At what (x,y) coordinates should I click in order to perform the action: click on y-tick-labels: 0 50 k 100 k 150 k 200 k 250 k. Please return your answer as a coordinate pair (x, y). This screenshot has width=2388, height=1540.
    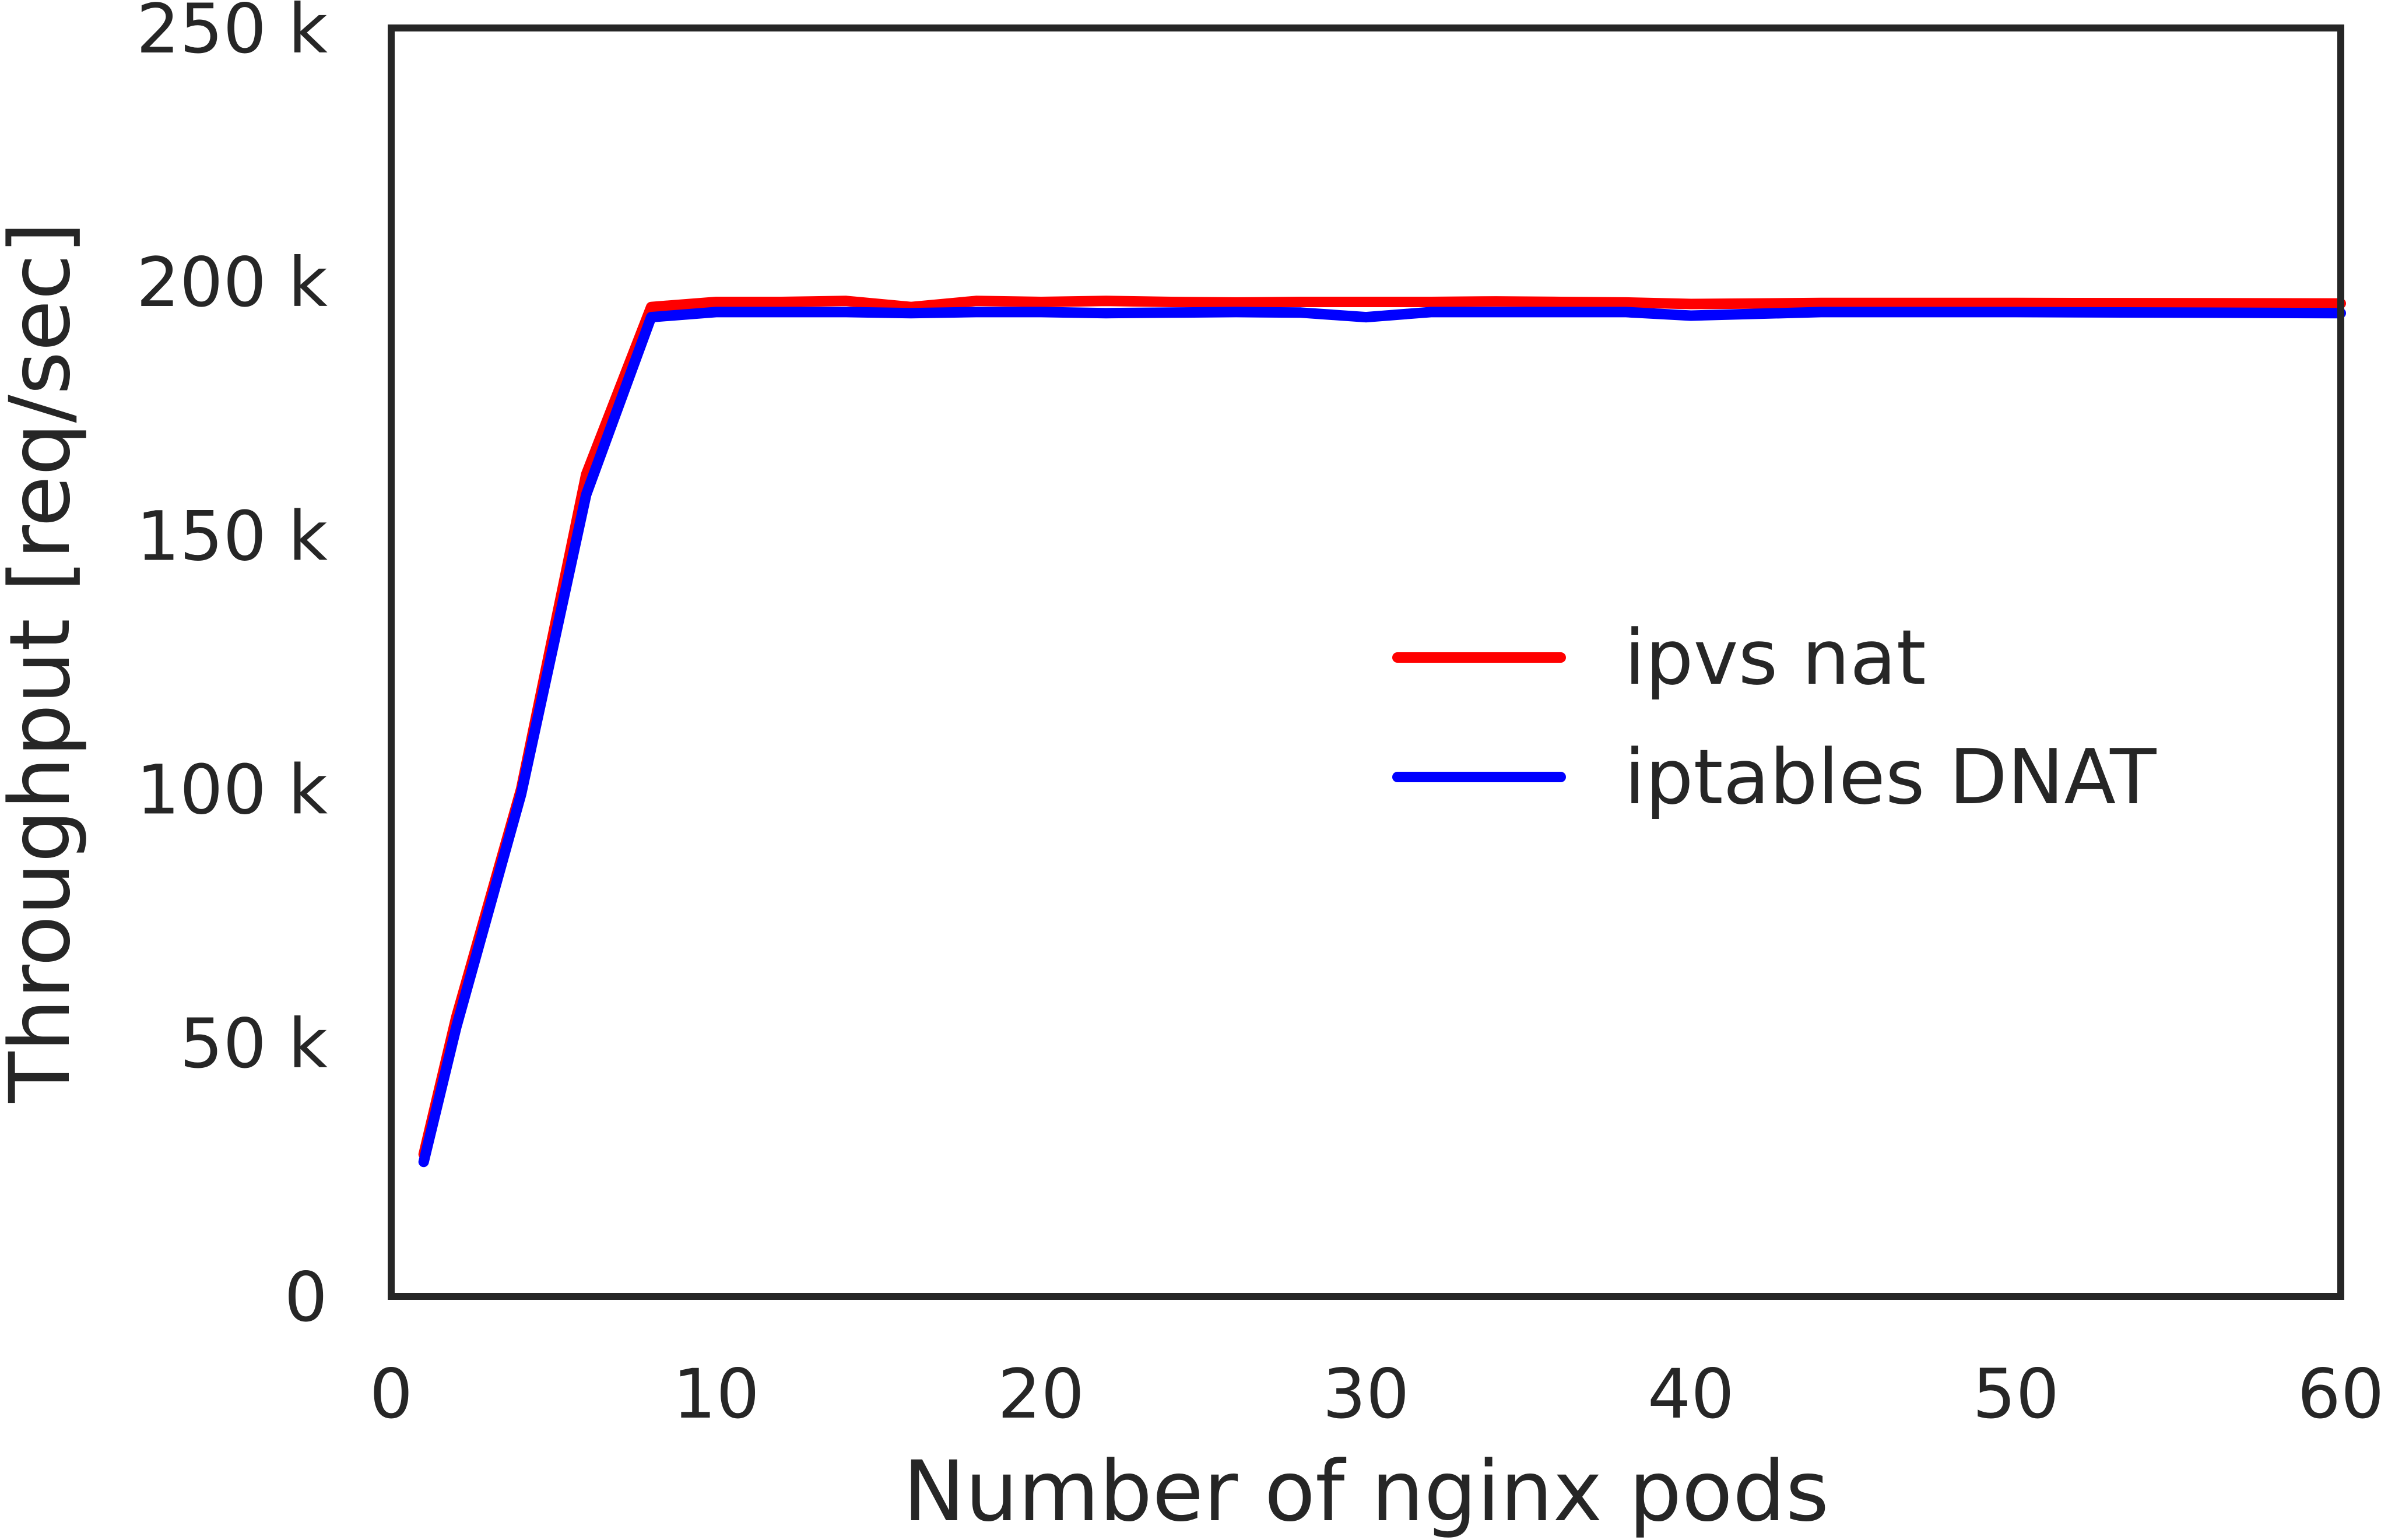
    Looking at the image, I should click on (232, 668).